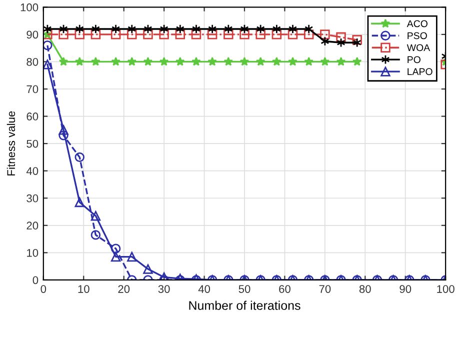  I want to click on x-tick-label: 0, so click(43, 289).